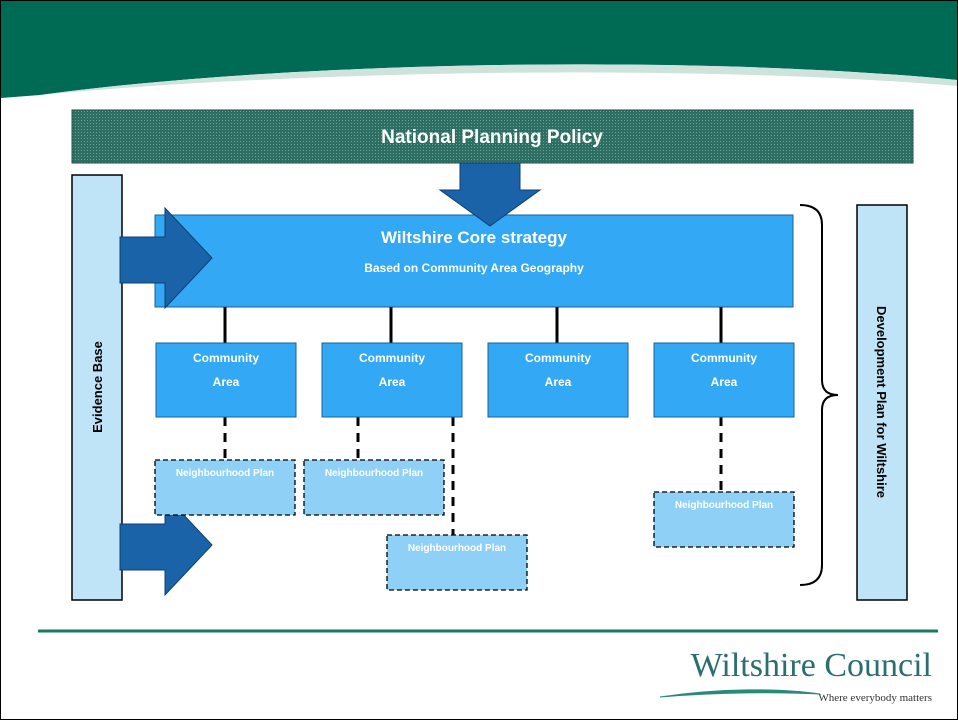  What do you see at coordinates (473, 476) in the screenshot?
I see `dashed-connectors` at bounding box center [473, 476].